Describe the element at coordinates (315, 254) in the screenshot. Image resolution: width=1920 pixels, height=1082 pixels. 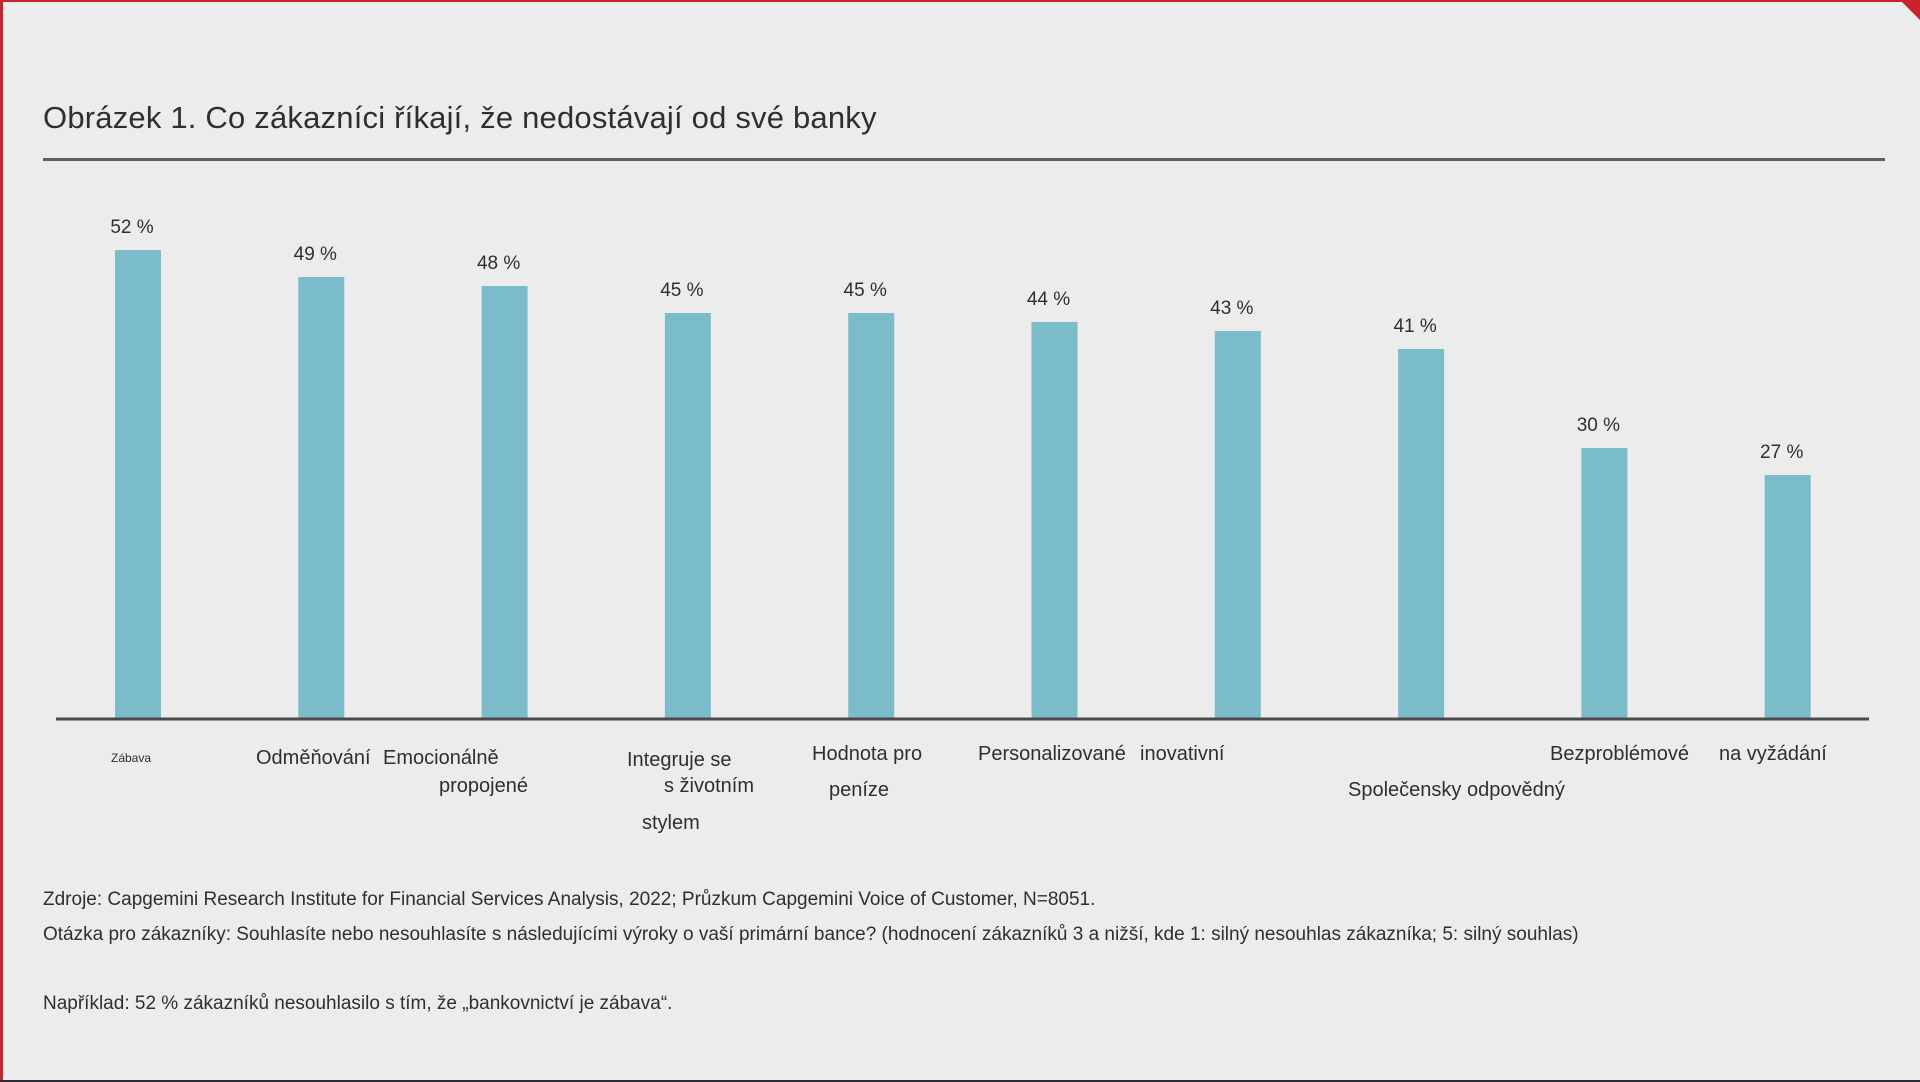
I see `value-label-2: 49 %` at that location.